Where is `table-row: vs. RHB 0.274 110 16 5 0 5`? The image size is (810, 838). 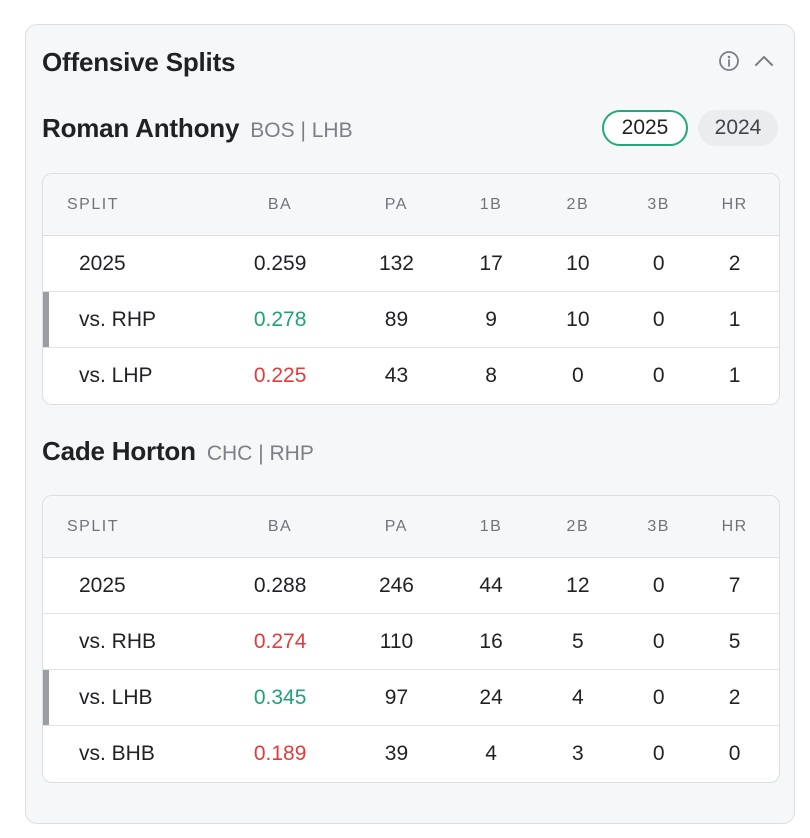
table-row: vs. RHB 0.274 110 16 5 0 5 is located at coordinates (411, 642).